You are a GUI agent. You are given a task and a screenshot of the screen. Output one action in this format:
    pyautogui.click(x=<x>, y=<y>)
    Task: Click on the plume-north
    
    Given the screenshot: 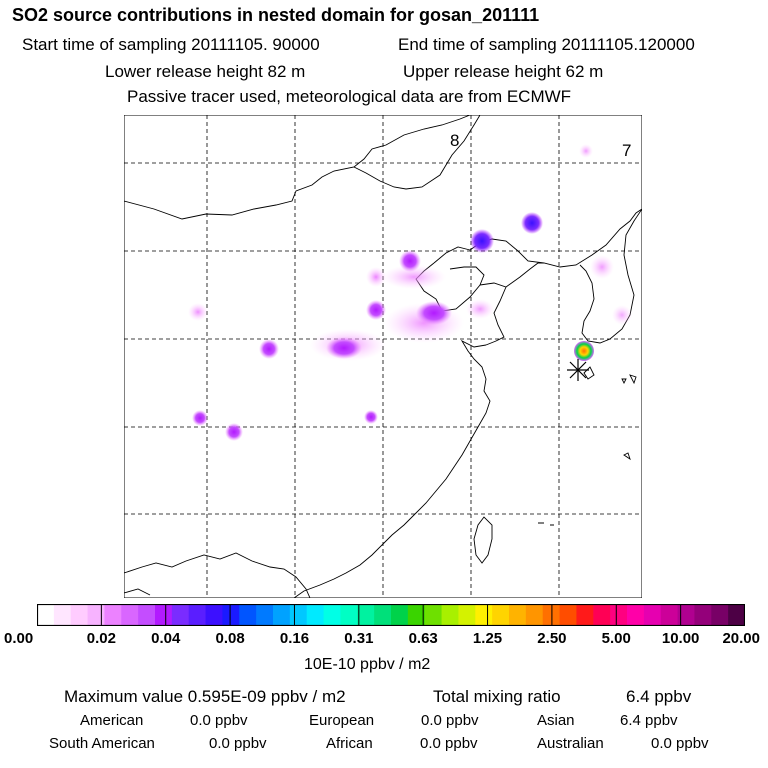 What is the action you would take?
    pyautogui.click(x=586, y=151)
    